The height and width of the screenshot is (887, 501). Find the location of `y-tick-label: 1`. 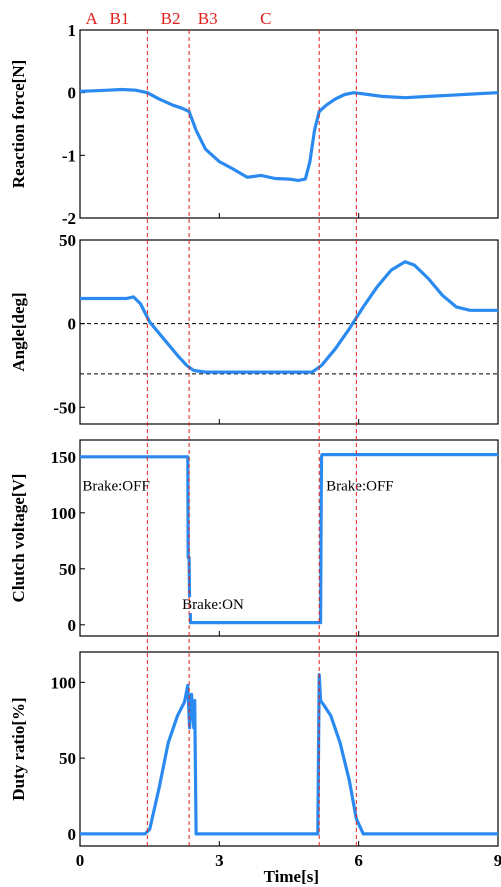

y-tick-label: 1 is located at coordinates (72, 30).